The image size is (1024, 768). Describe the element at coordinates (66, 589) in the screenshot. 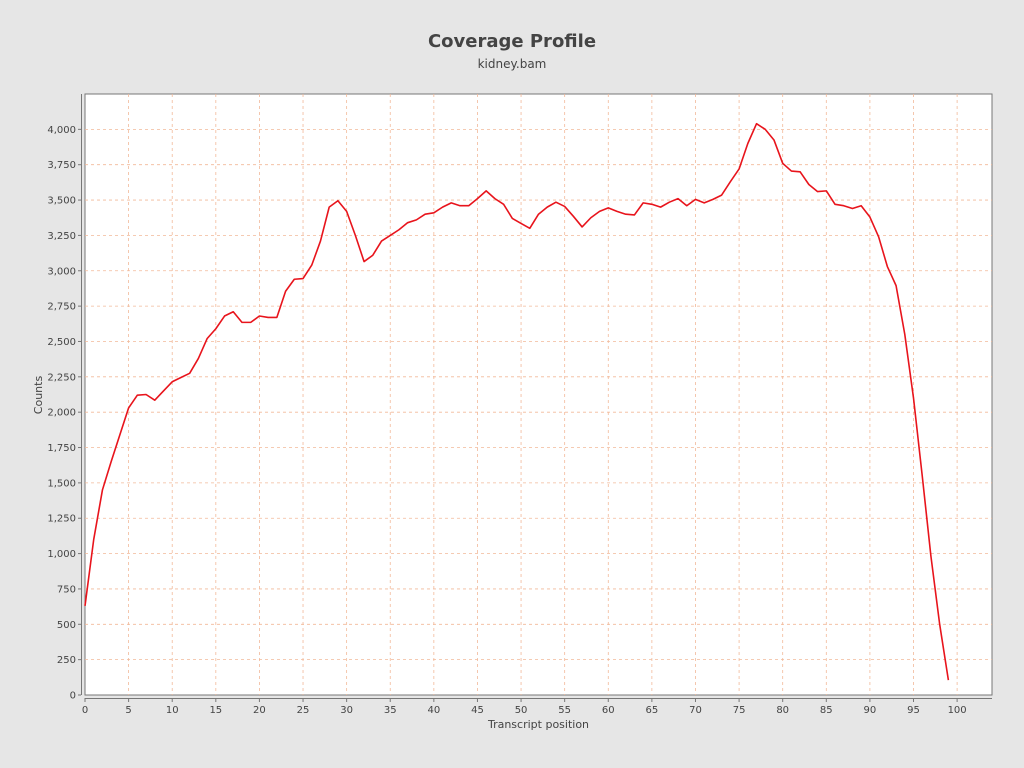

I see `y-tick-label: 750` at that location.